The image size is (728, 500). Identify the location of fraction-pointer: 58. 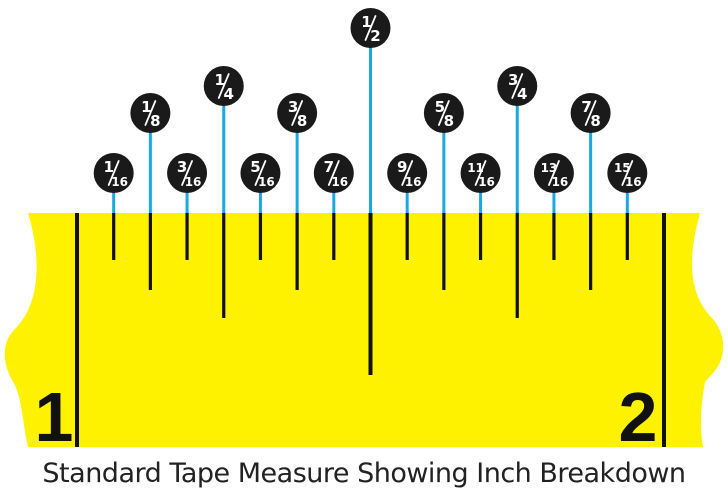
(443, 153).